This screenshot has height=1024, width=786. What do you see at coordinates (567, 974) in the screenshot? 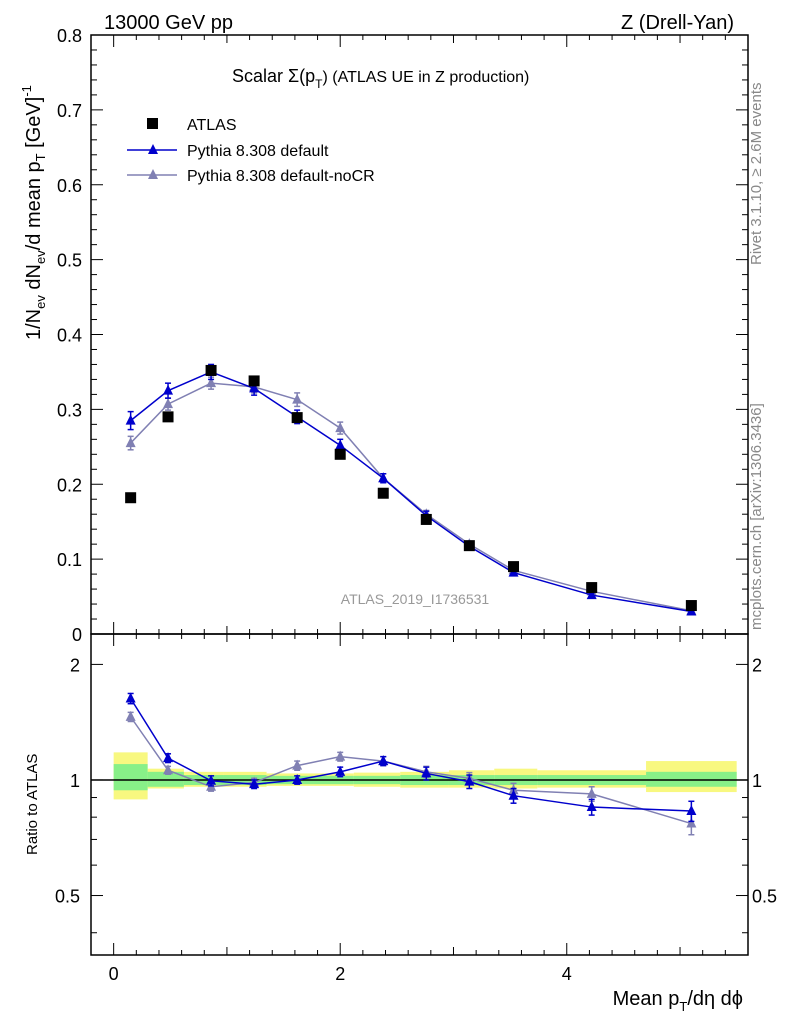
I see `x-tick-label: 4` at bounding box center [567, 974].